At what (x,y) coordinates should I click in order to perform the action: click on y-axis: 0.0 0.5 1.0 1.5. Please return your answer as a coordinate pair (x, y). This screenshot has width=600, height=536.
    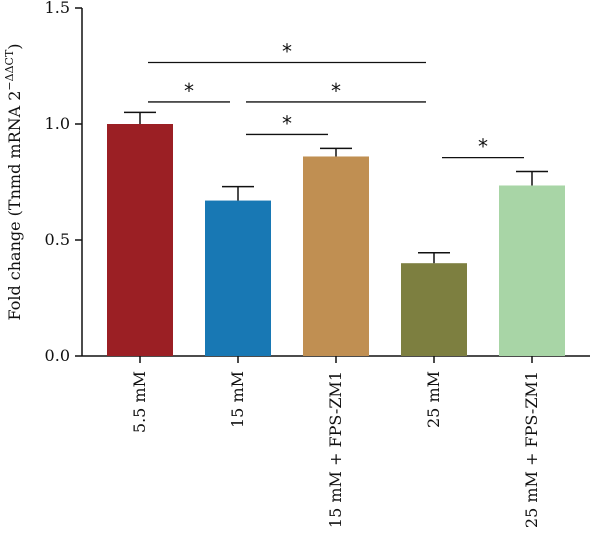
    Looking at the image, I should click on (64, 182).